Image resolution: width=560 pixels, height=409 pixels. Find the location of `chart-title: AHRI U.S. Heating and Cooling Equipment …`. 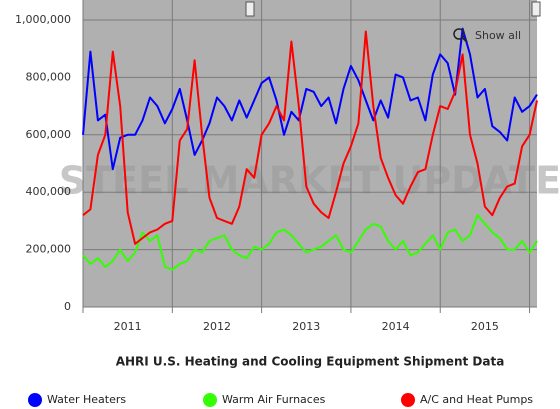

chart-title: AHRI U.S. Heating and Cooling Equipment … is located at coordinates (310, 362).